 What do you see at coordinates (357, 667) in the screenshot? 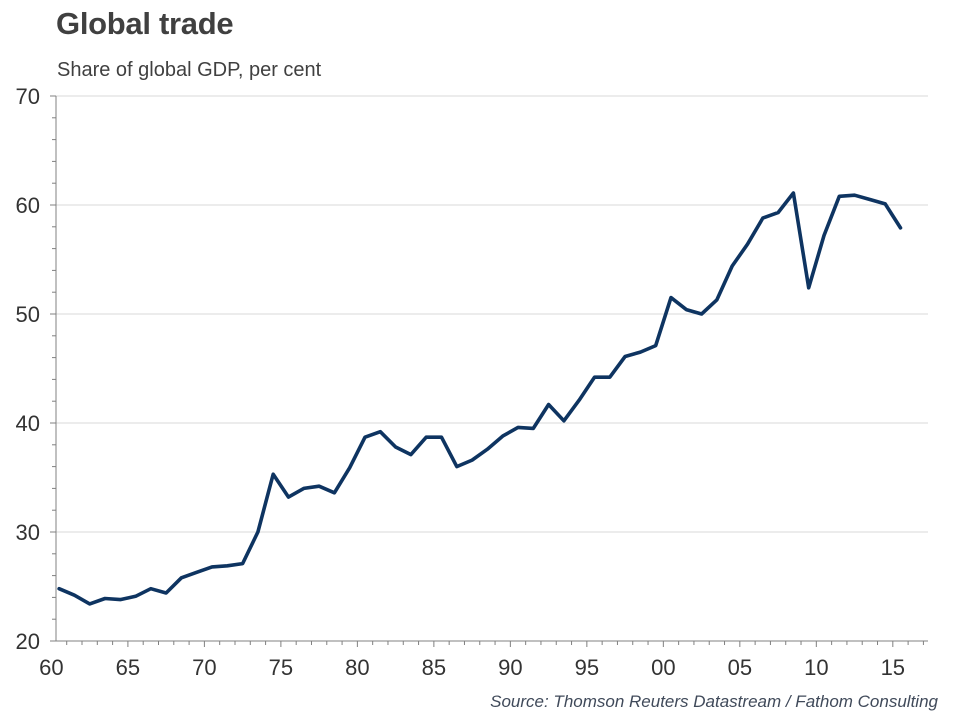
I see `x-tick-label: 80` at bounding box center [357, 667].